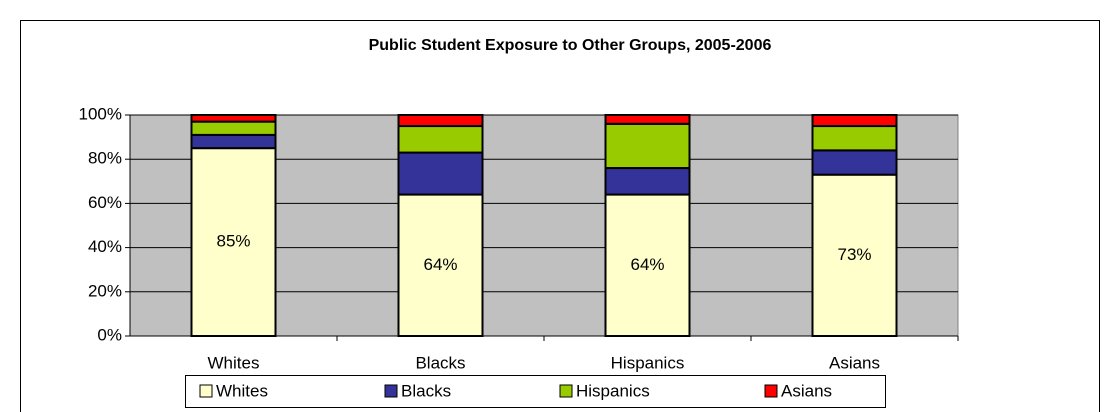 This screenshot has height=412, width=1119. What do you see at coordinates (105, 290) in the screenshot?
I see `y-tick-label: 20%` at bounding box center [105, 290].